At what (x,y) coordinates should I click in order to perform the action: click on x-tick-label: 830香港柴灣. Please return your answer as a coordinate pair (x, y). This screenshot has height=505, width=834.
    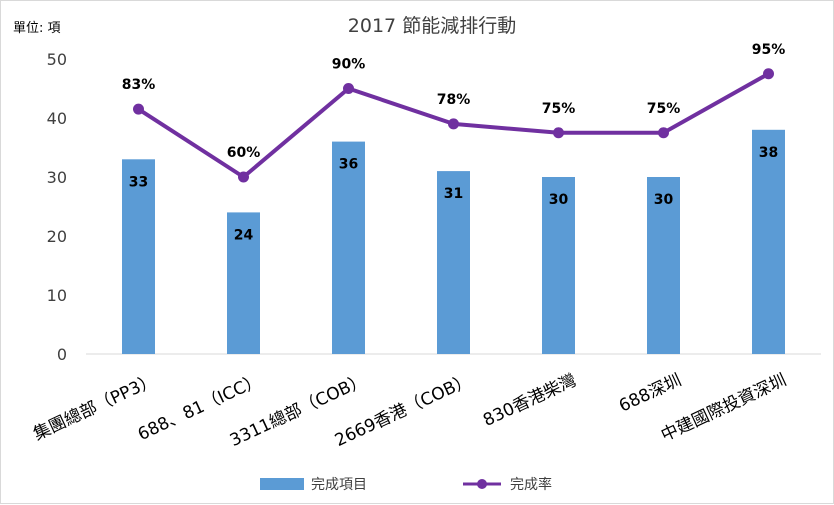
    Looking at the image, I should click on (529, 400).